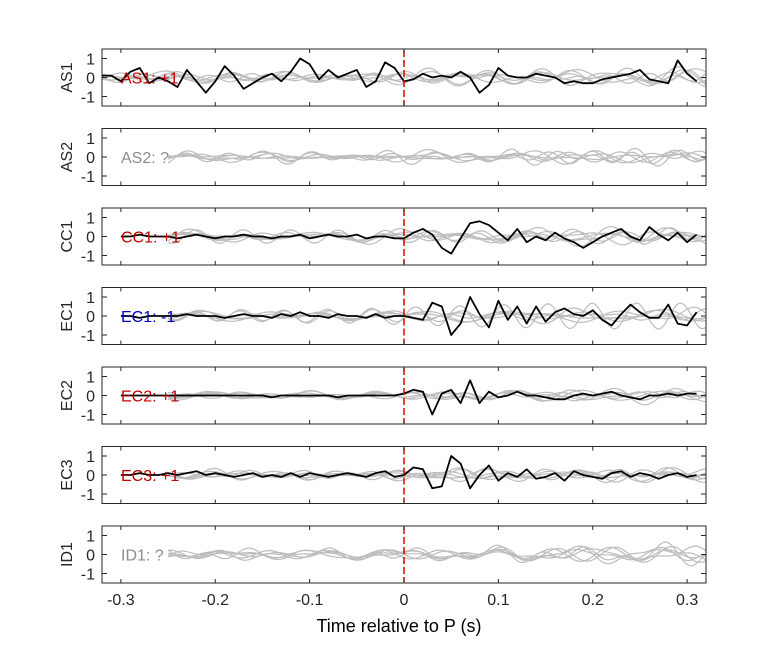  I want to click on x-tick-labels: -0.3 -0.2 -0.1 0 0.1 0.2 0.3, so click(402, 600).